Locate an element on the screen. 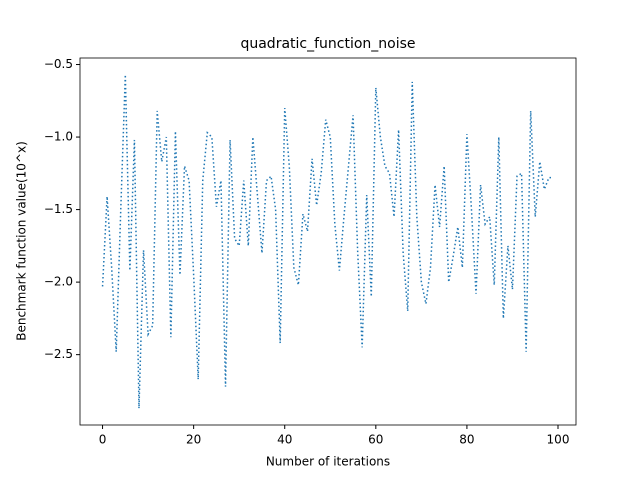 The width and height of the screenshot is (640, 480). chart-title: quadratic_function_noise is located at coordinates (327, 44).